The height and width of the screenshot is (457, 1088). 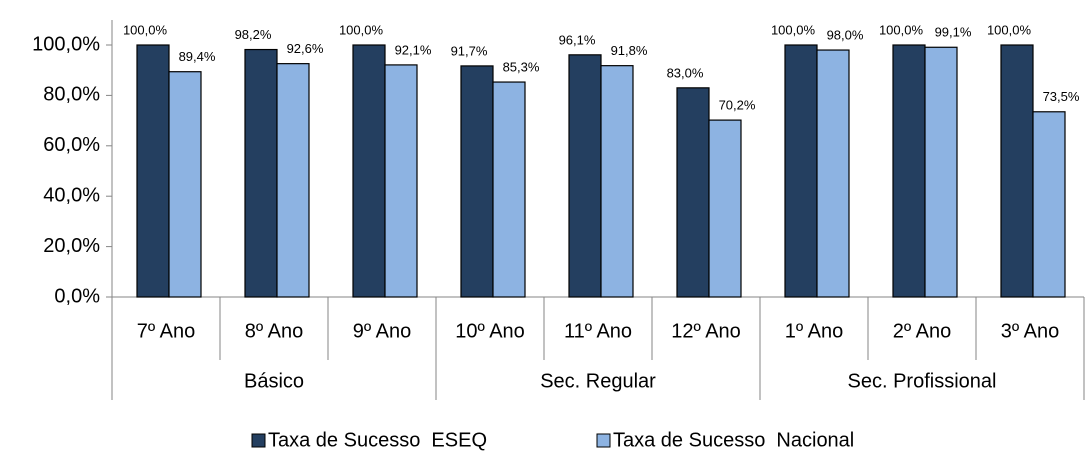 I want to click on x-tick-label: 9º Ano, so click(x=382, y=331).